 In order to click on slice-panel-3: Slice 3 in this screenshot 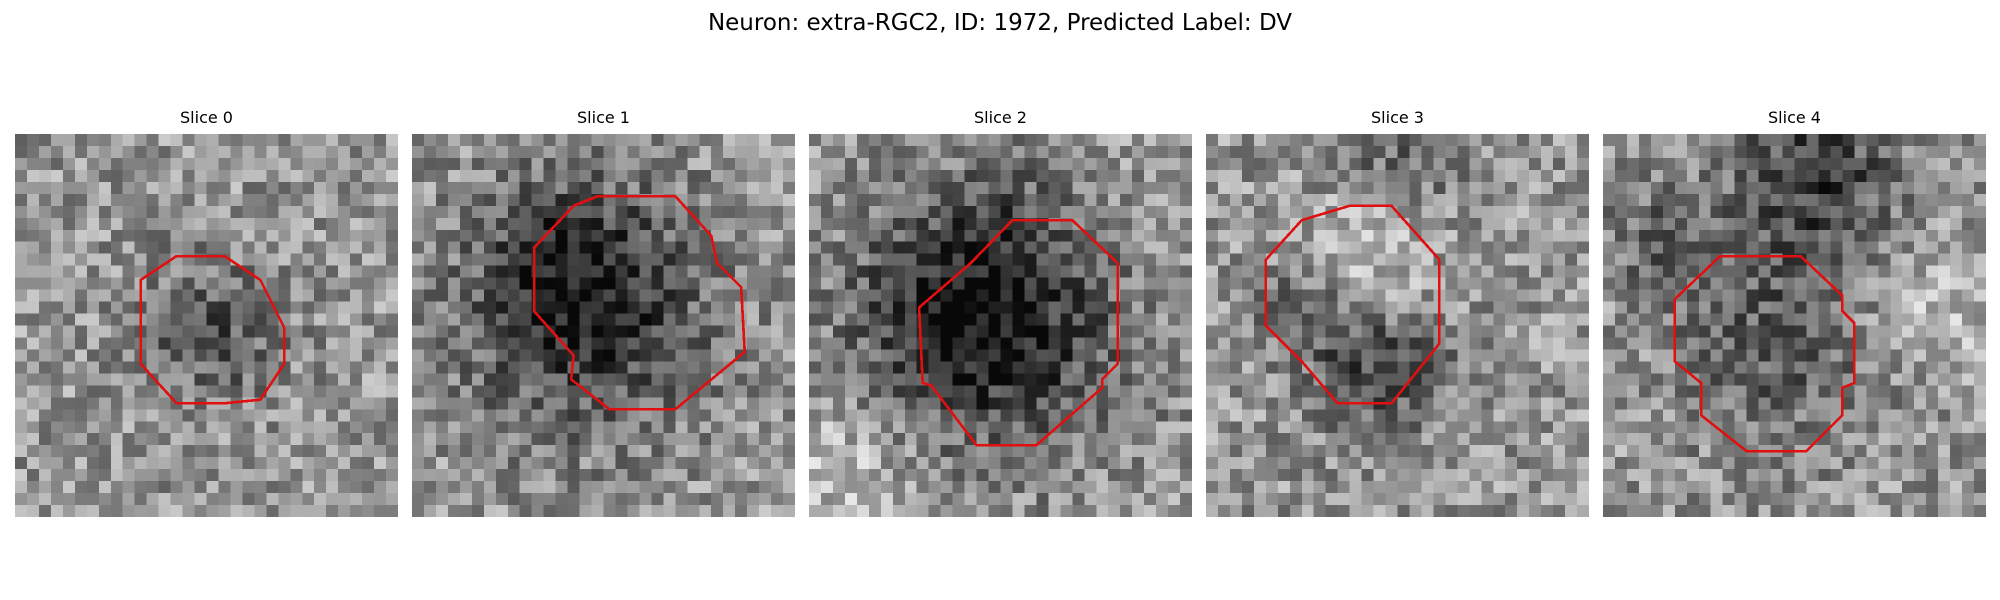, I will do `click(1397, 312)`.